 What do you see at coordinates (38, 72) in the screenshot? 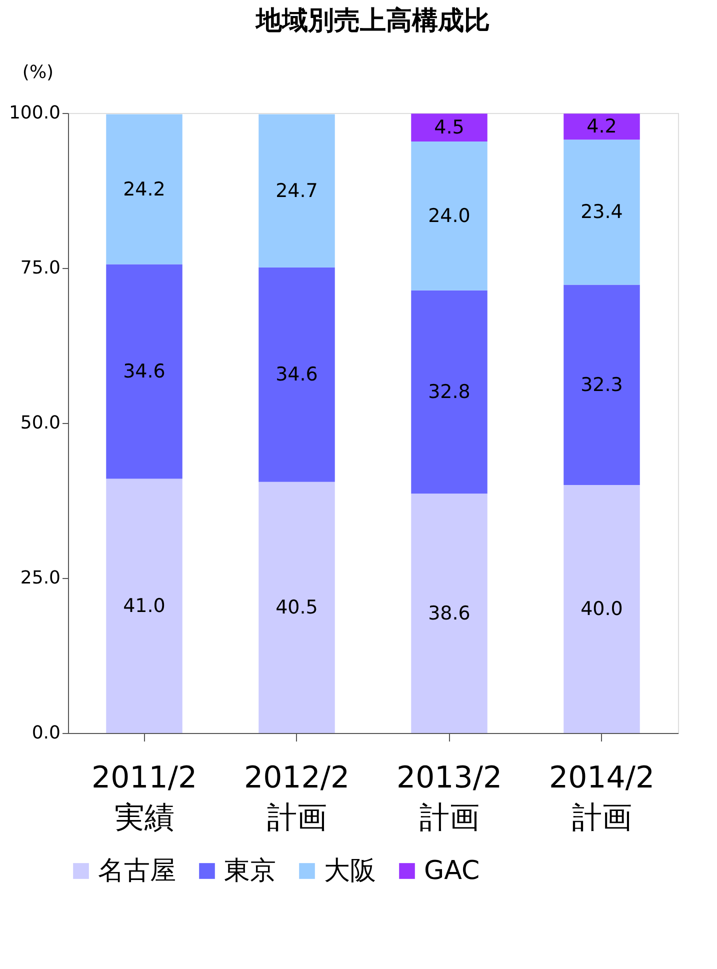
I see `y-axis-title: (%)` at bounding box center [38, 72].